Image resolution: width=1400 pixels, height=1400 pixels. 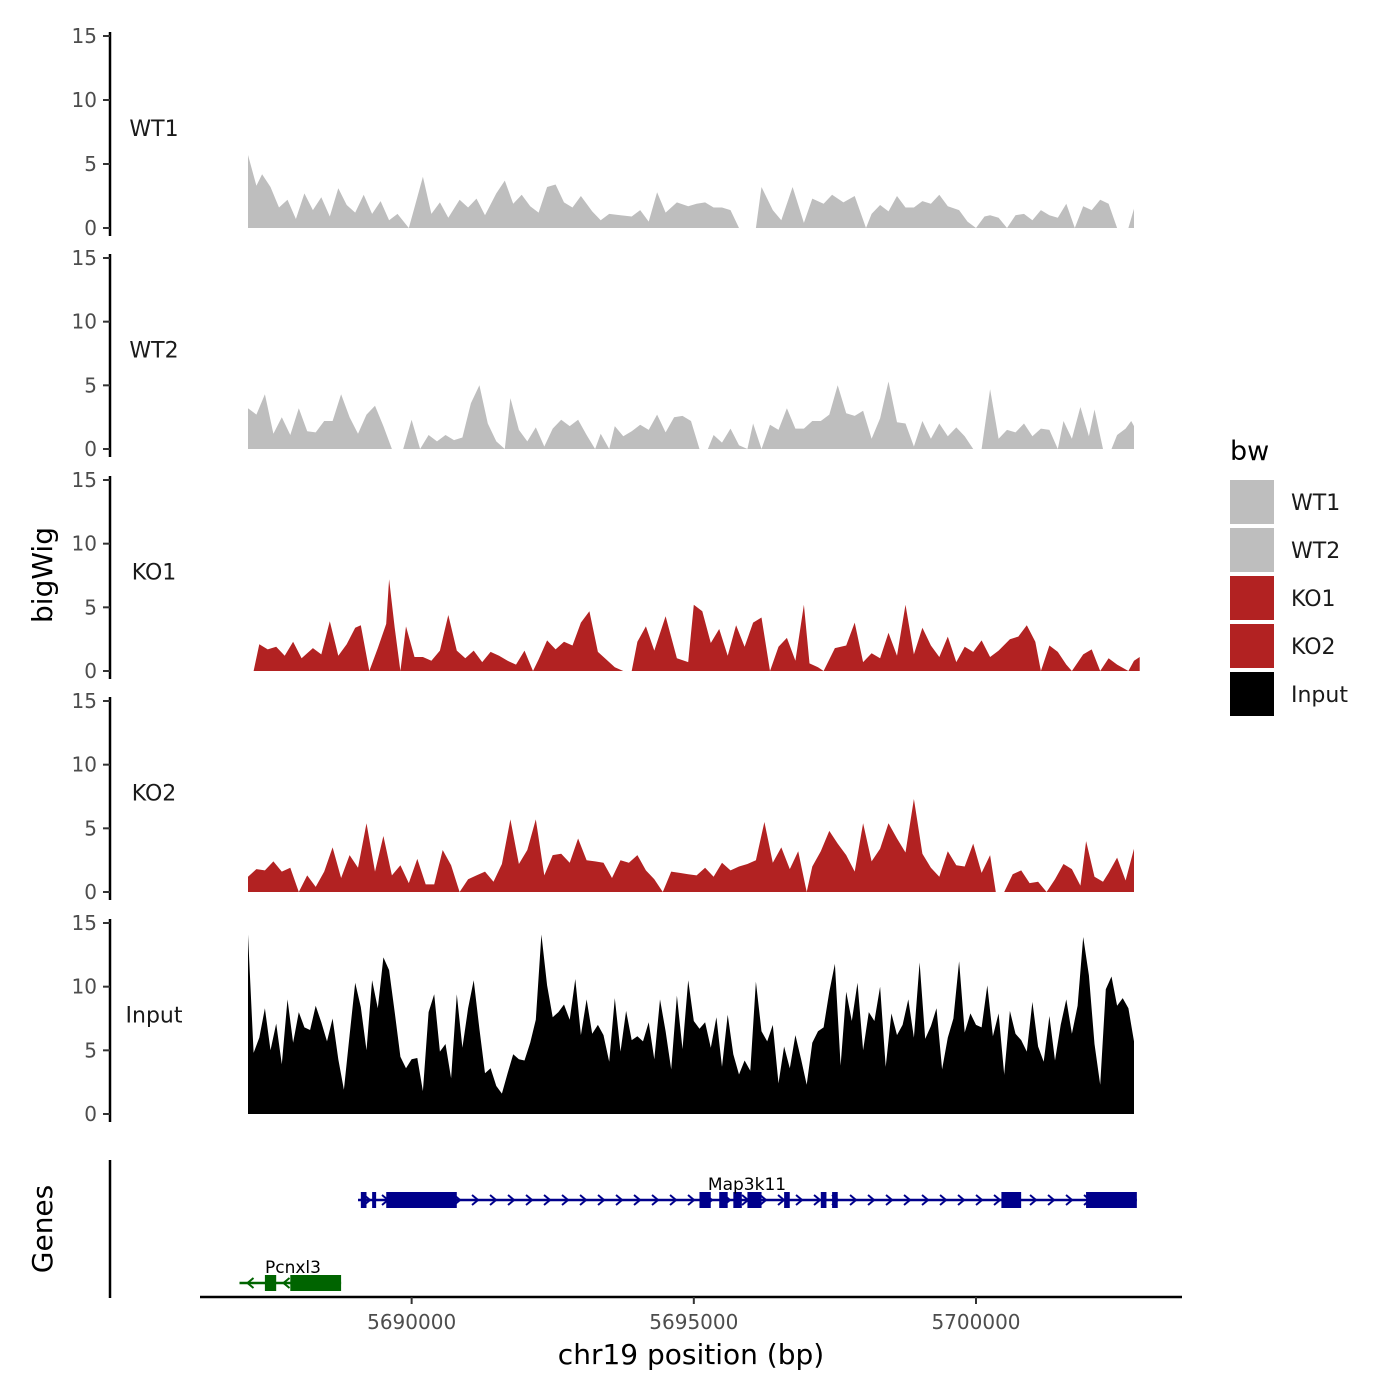 What do you see at coordinates (1285, 502) in the screenshot?
I see `legend-item-wt1: WT1` at bounding box center [1285, 502].